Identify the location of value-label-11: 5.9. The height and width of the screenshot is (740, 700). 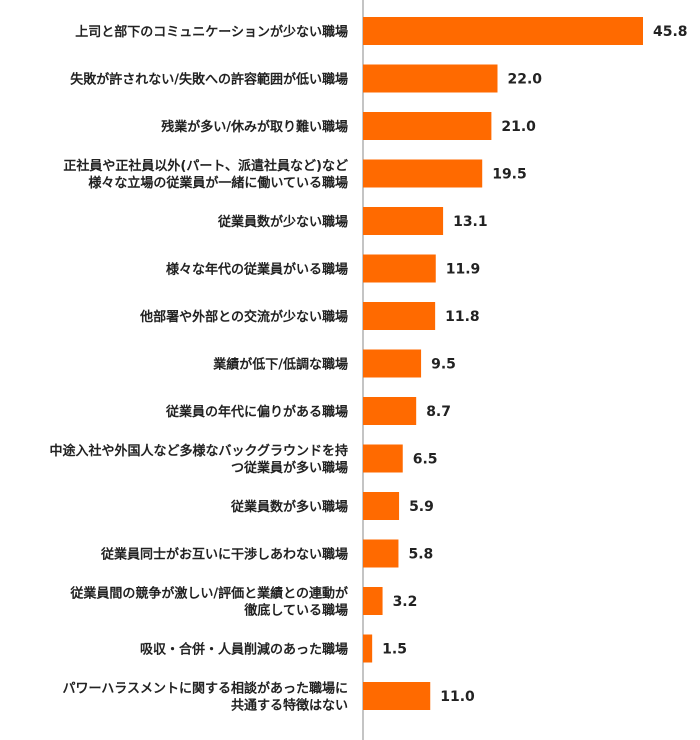
(421, 507).